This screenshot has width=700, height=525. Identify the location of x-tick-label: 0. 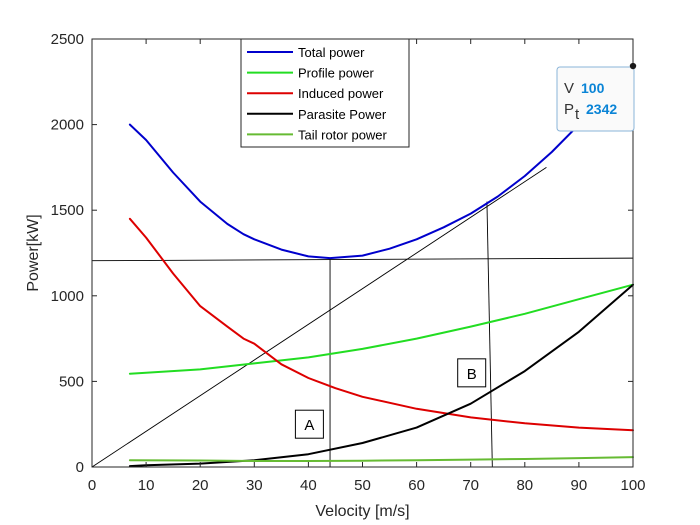
(92, 485).